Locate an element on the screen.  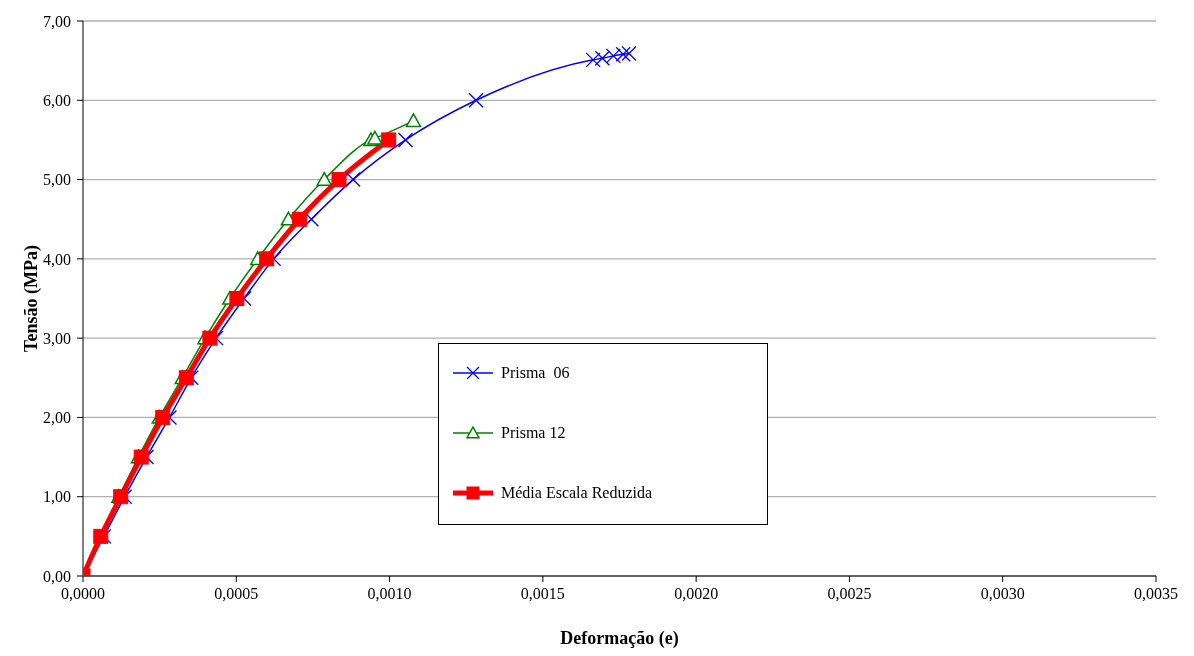
x-tick-label: 0,0015 is located at coordinates (542, 594).